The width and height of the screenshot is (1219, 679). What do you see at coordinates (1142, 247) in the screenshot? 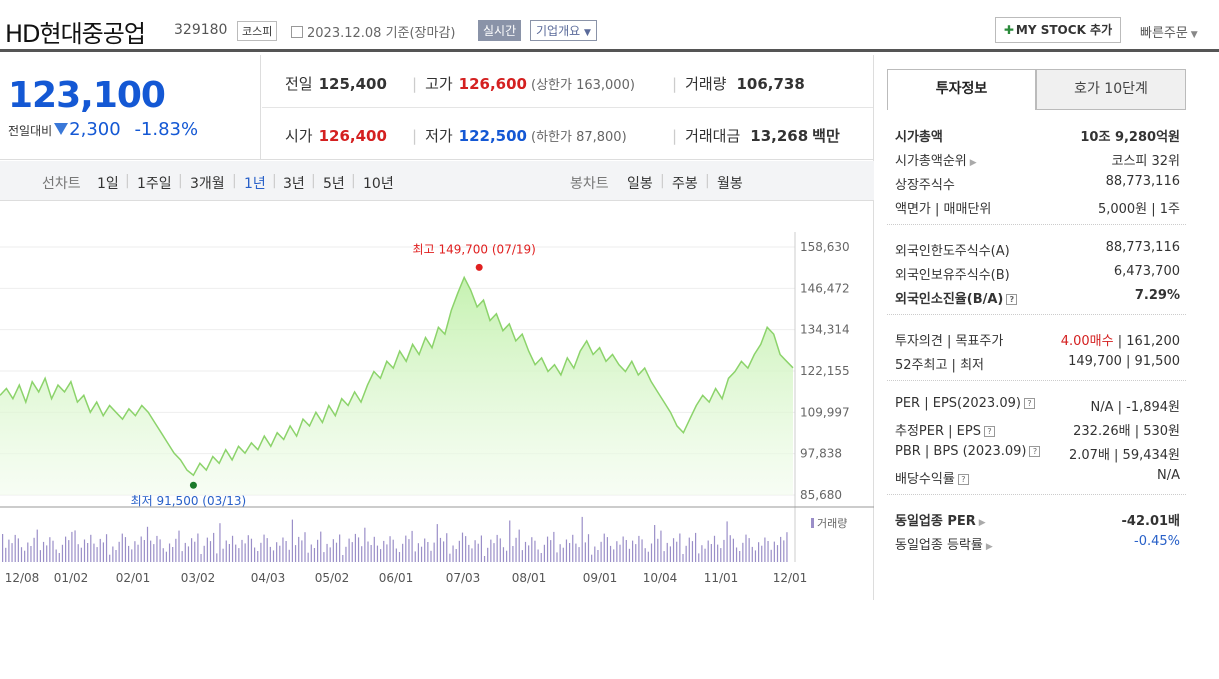
I see `invest-row-value: 88,773,116` at bounding box center [1142, 247].